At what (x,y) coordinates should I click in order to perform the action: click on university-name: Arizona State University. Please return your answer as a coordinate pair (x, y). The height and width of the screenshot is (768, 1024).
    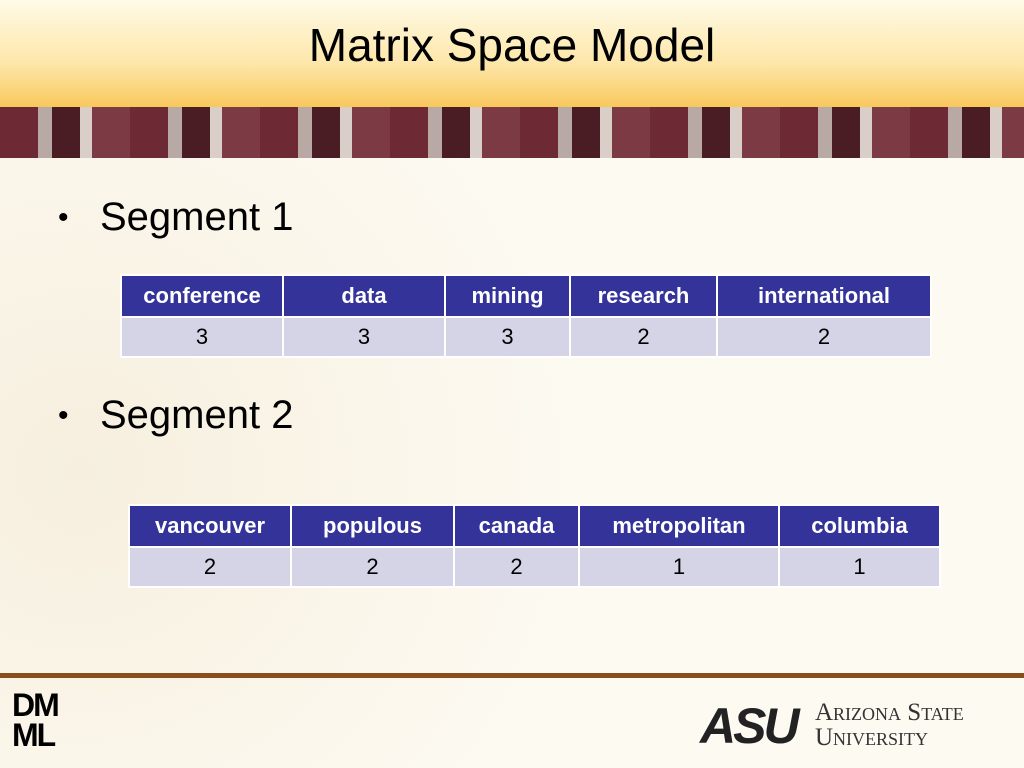
    Looking at the image, I should click on (889, 725).